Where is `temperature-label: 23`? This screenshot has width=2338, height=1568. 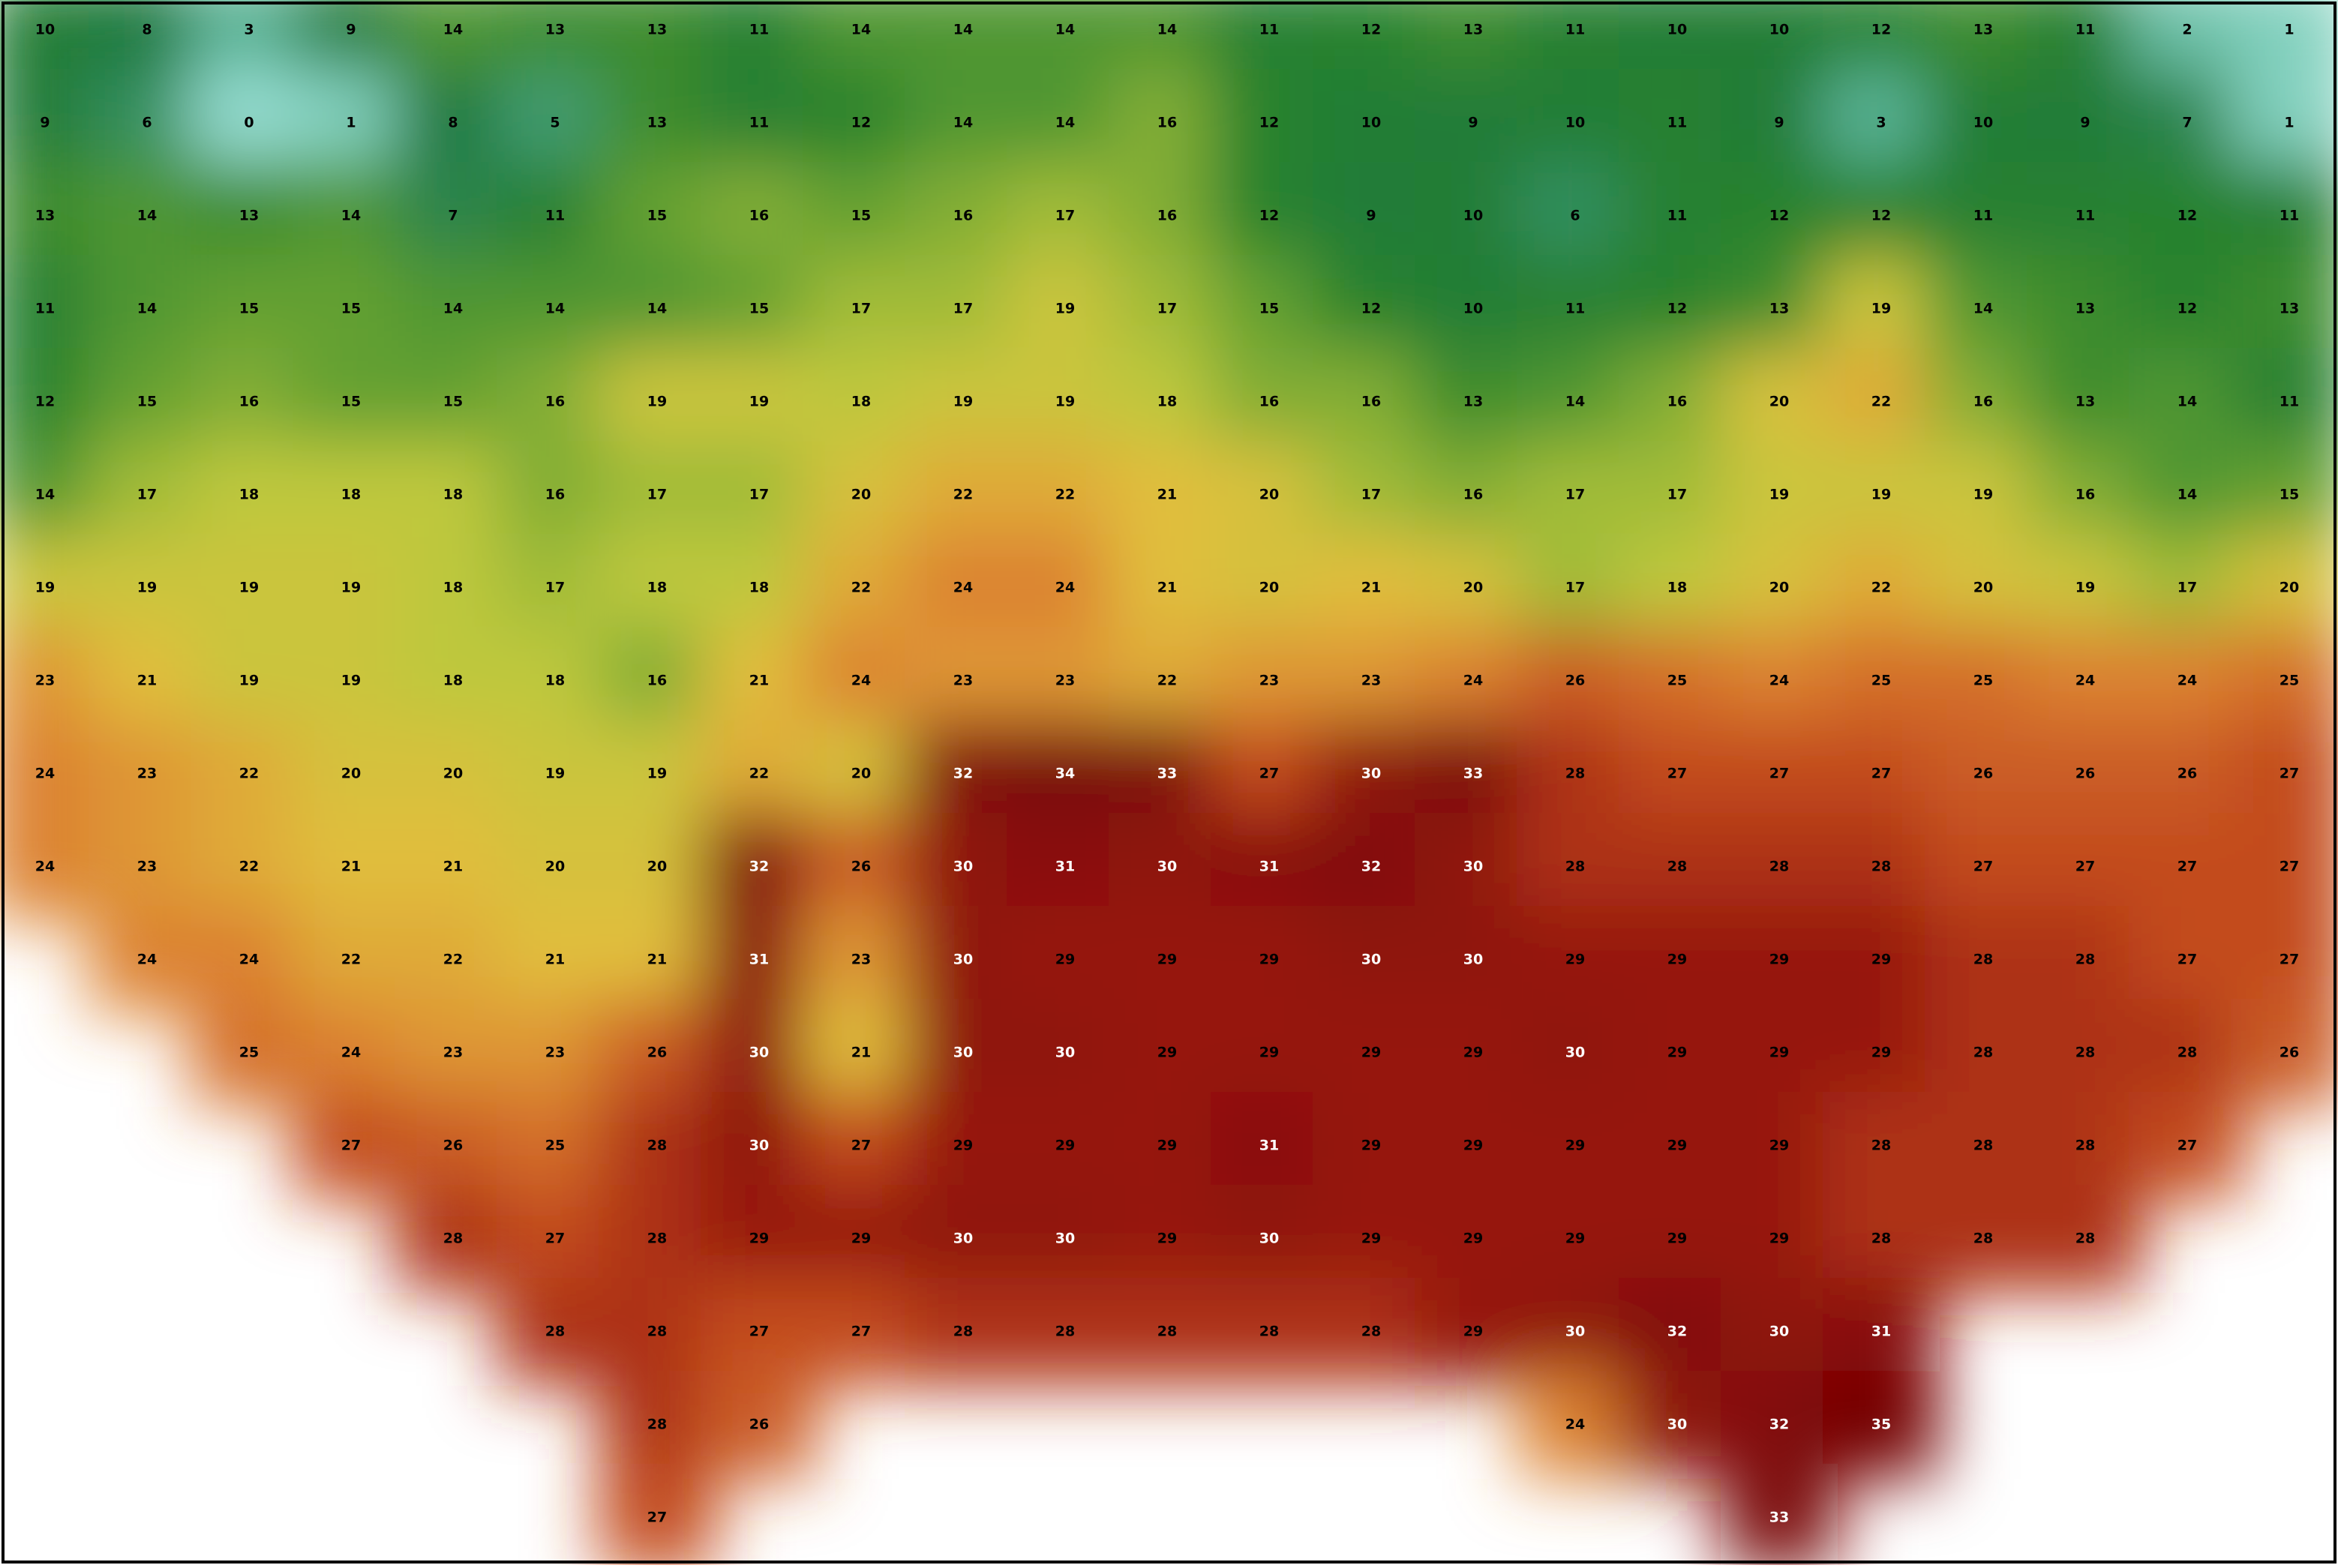
temperature-label: 23 is located at coordinates (963, 681).